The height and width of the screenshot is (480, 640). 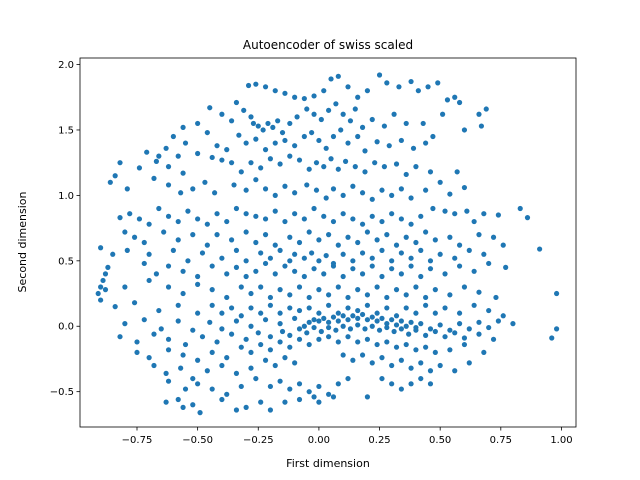 What do you see at coordinates (440, 440) in the screenshot?
I see `x-tick-label: 0.50` at bounding box center [440, 440].